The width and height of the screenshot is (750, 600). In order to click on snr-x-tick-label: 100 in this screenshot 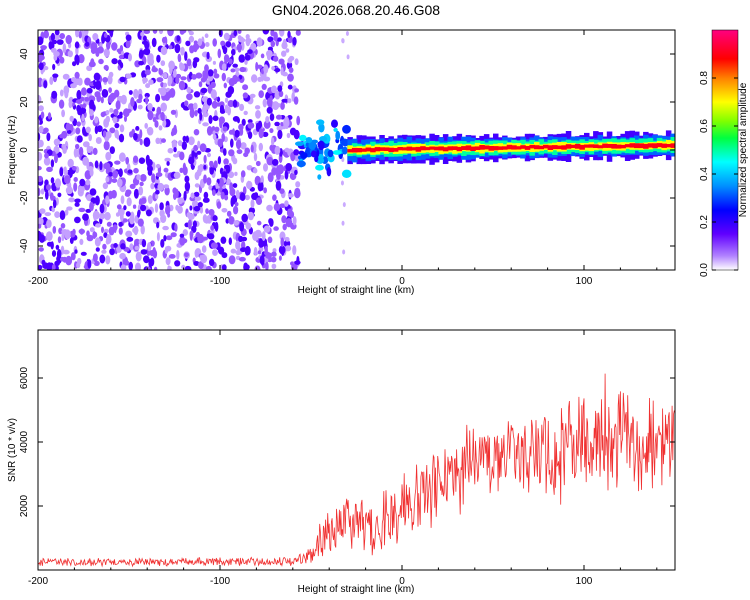, I will do `click(584, 581)`.